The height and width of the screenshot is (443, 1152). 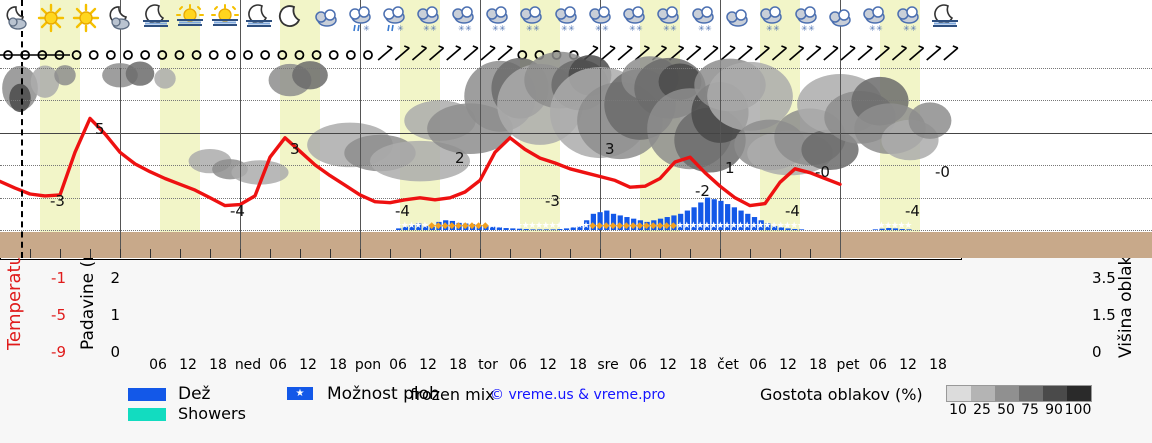 I want to click on x-tick-06: 06, so click(x=758, y=365).